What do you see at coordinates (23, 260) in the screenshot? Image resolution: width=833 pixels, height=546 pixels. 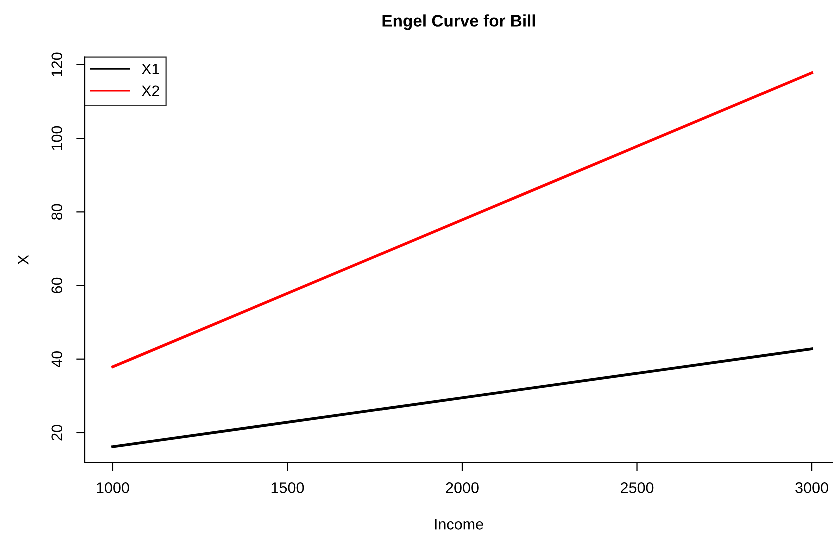 I see `y-axis-title: X` at bounding box center [23, 260].